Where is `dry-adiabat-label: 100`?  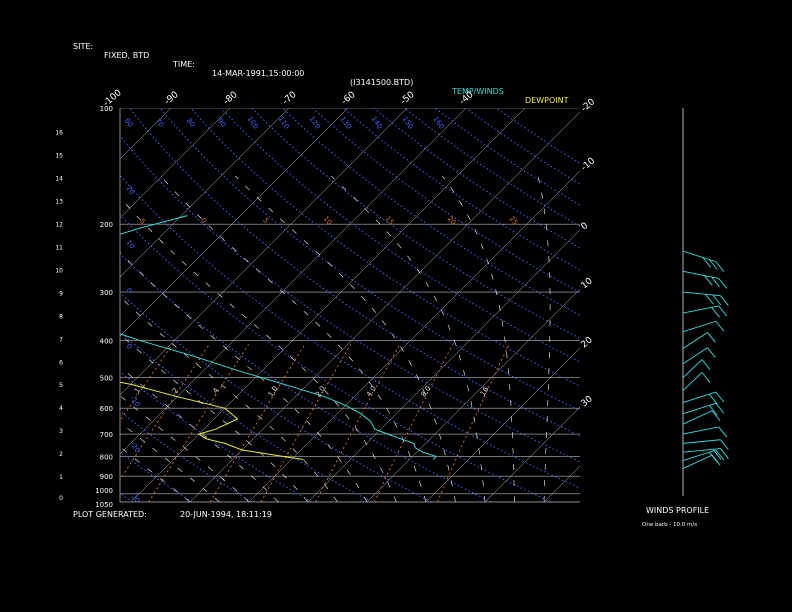
dry-adiabat-label: 100 is located at coordinates (253, 123).